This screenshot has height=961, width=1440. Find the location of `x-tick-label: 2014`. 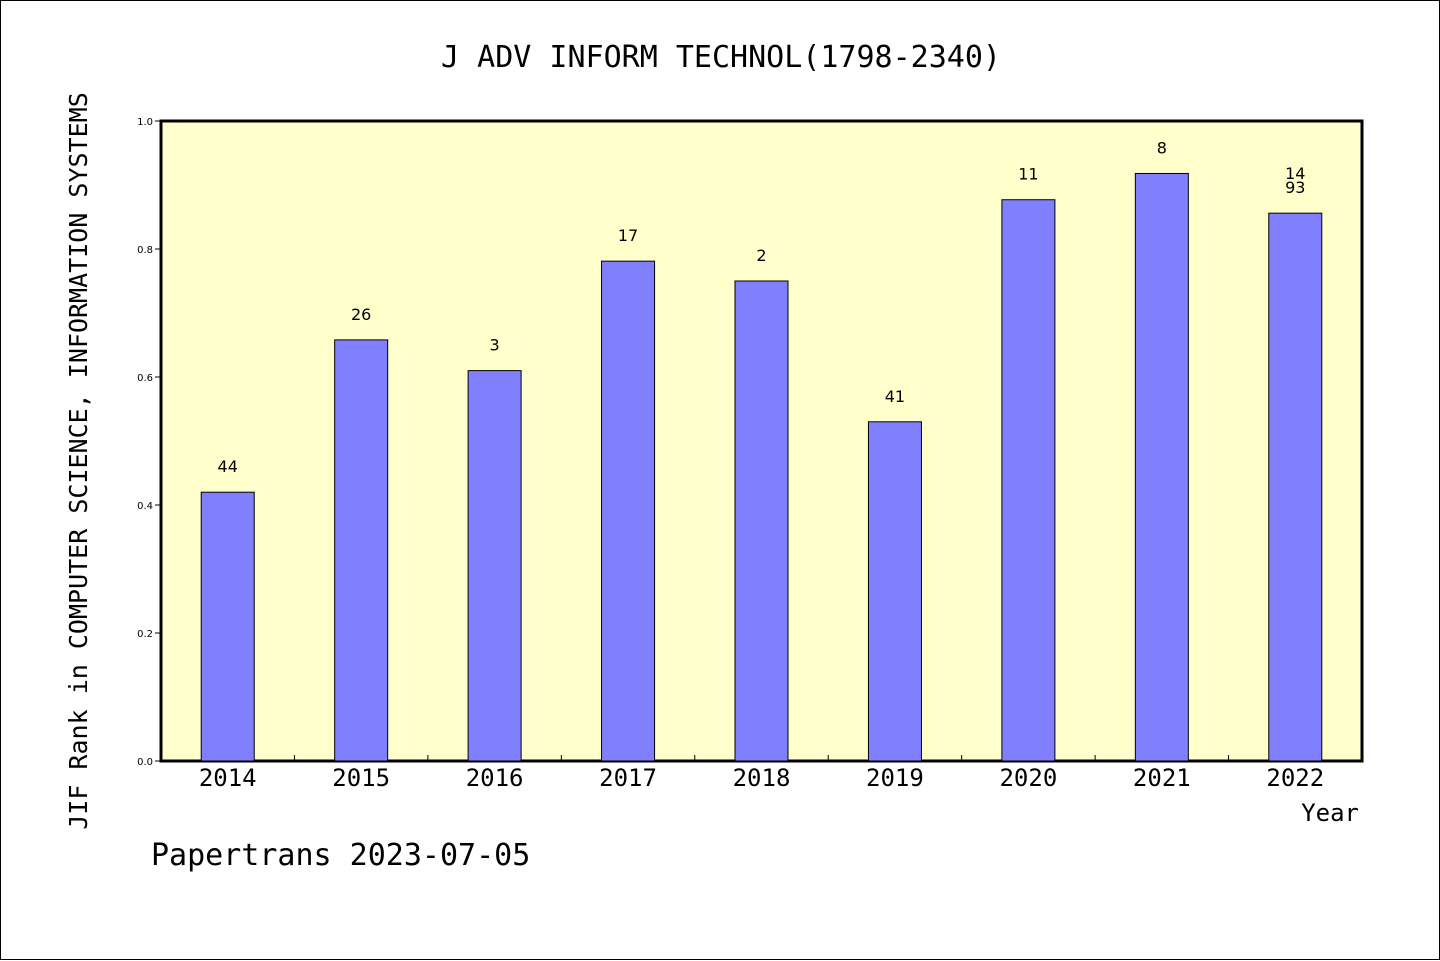

x-tick-label: 2014 is located at coordinates (228, 778).